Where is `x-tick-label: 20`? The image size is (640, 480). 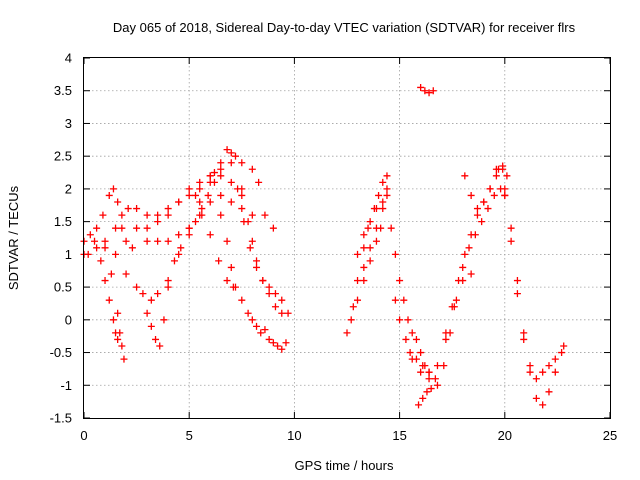 x-tick-label: 20 is located at coordinates (505, 435).